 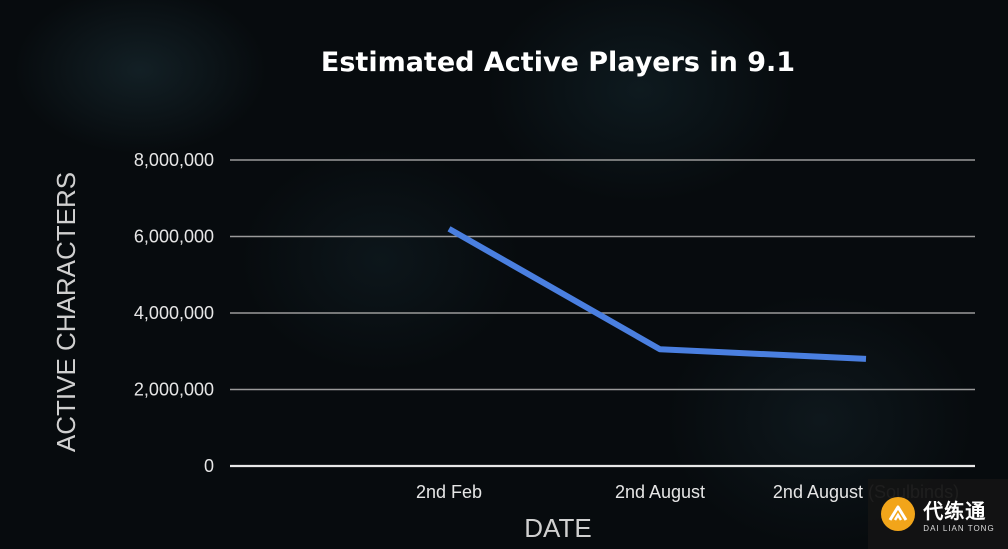 I want to click on y-tick-label: 8,000,000, so click(x=174, y=160).